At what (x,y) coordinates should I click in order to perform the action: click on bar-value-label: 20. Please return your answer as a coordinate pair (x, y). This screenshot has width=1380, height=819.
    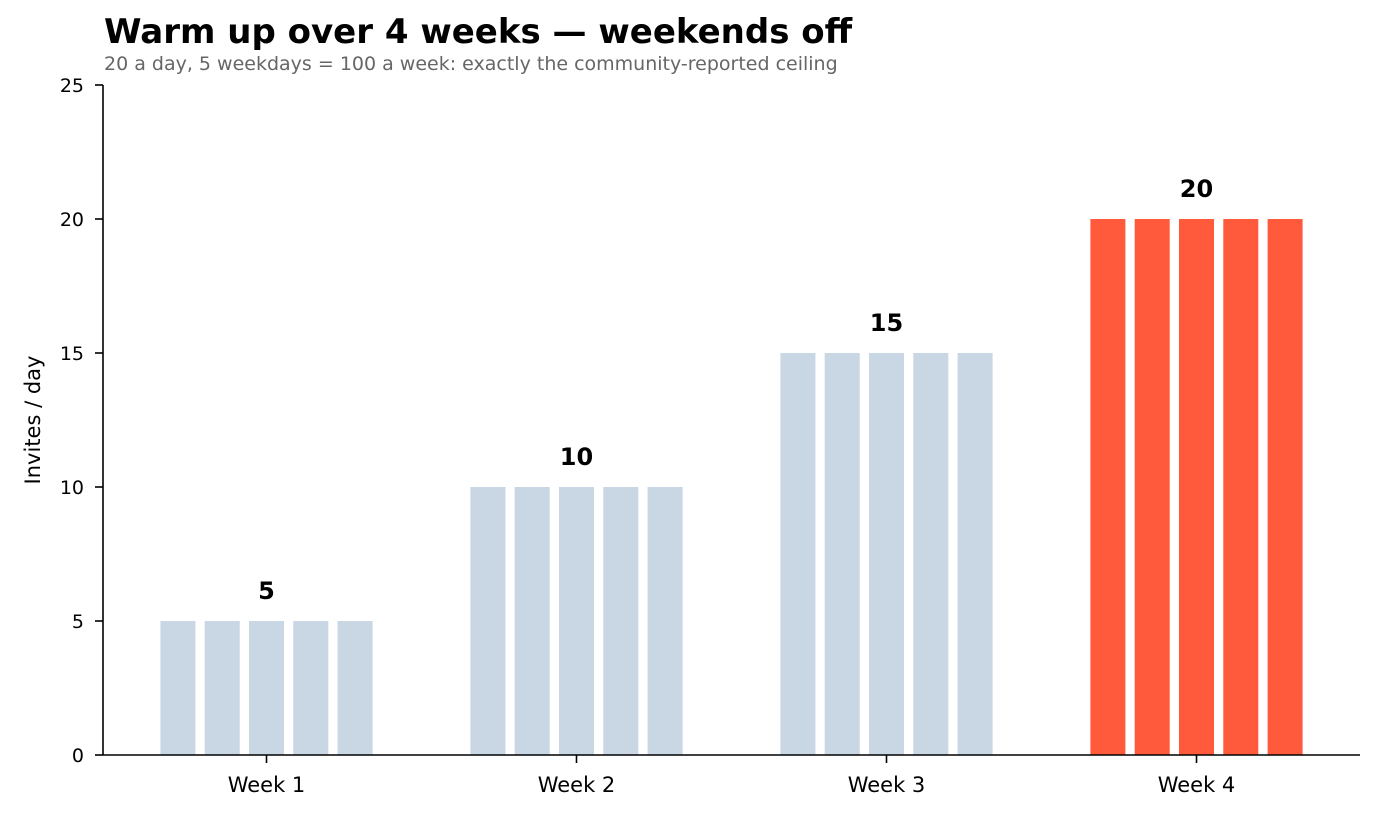
    Looking at the image, I should click on (1196, 189).